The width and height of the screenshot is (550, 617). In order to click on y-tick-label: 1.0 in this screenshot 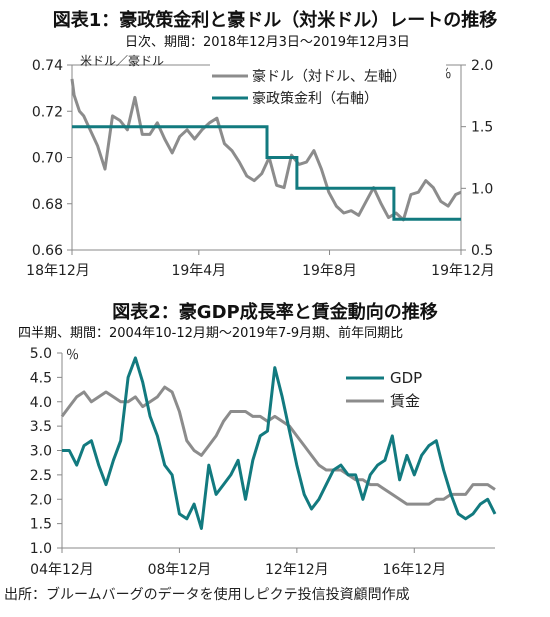, I will do `click(41, 549)`.